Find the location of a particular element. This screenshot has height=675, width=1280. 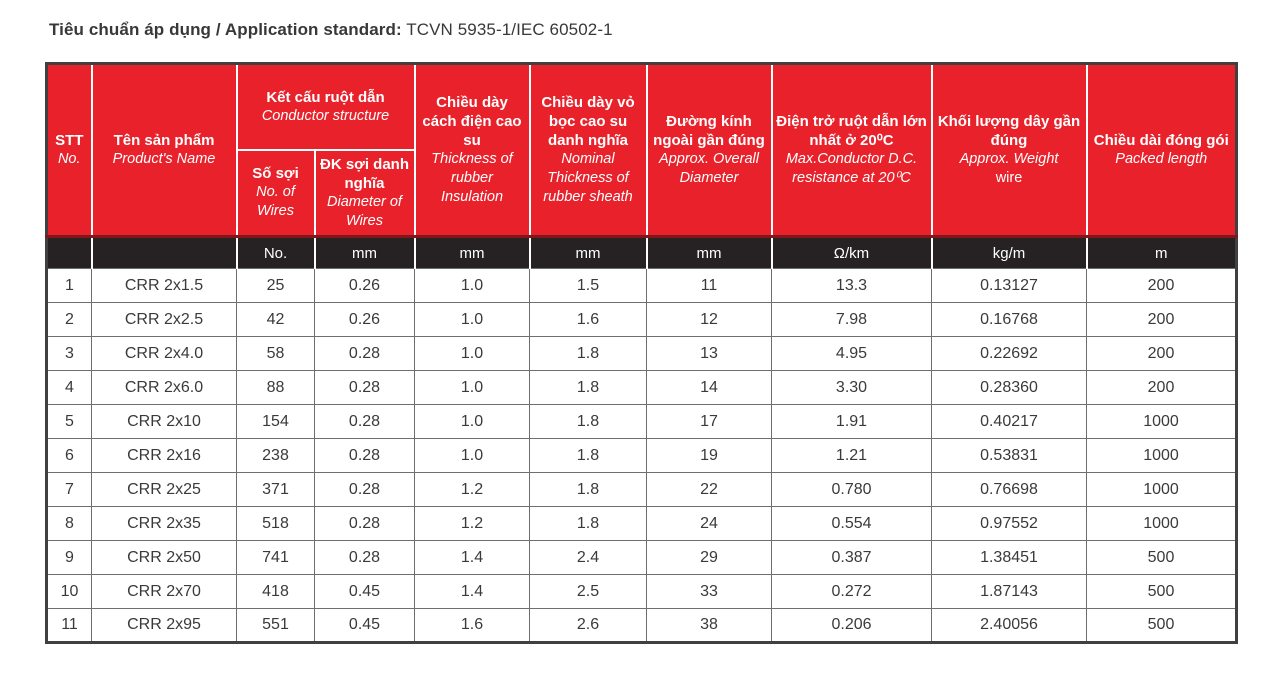

col-header-weight-en: Approx. Weight is located at coordinates (1009, 159).